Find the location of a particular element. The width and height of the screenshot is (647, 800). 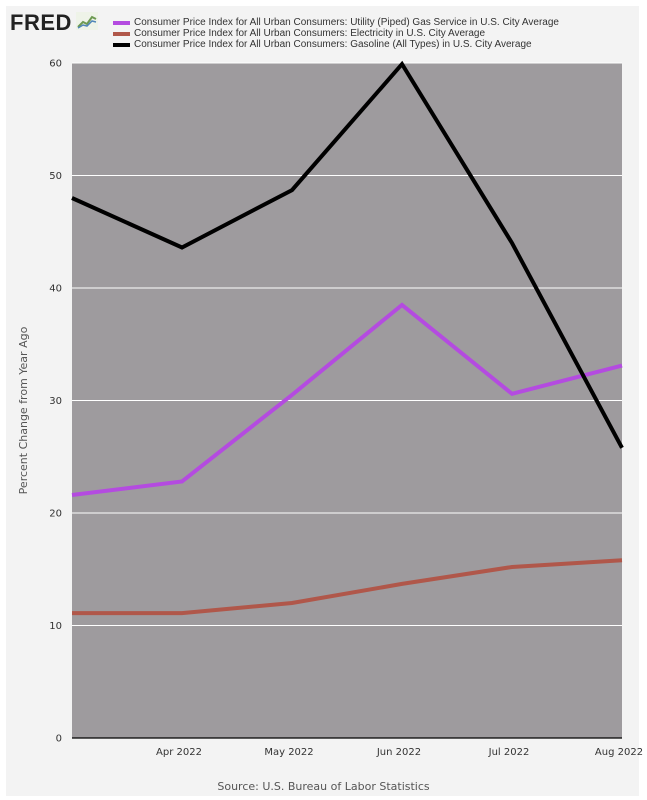

x-axis-ticks: Apr 2022 May 2022 Jun 2022 Jul 2022 Aug 2022 is located at coordinates (399, 752).